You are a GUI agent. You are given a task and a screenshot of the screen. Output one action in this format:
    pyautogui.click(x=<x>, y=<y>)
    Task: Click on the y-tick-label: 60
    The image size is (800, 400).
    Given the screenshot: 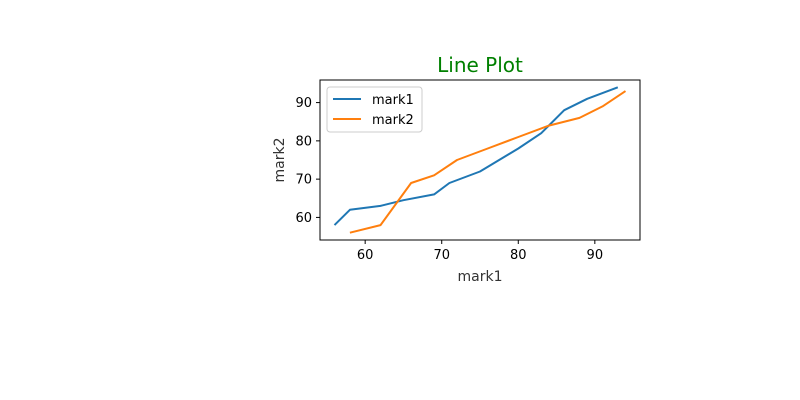 What is the action you would take?
    pyautogui.click(x=303, y=218)
    